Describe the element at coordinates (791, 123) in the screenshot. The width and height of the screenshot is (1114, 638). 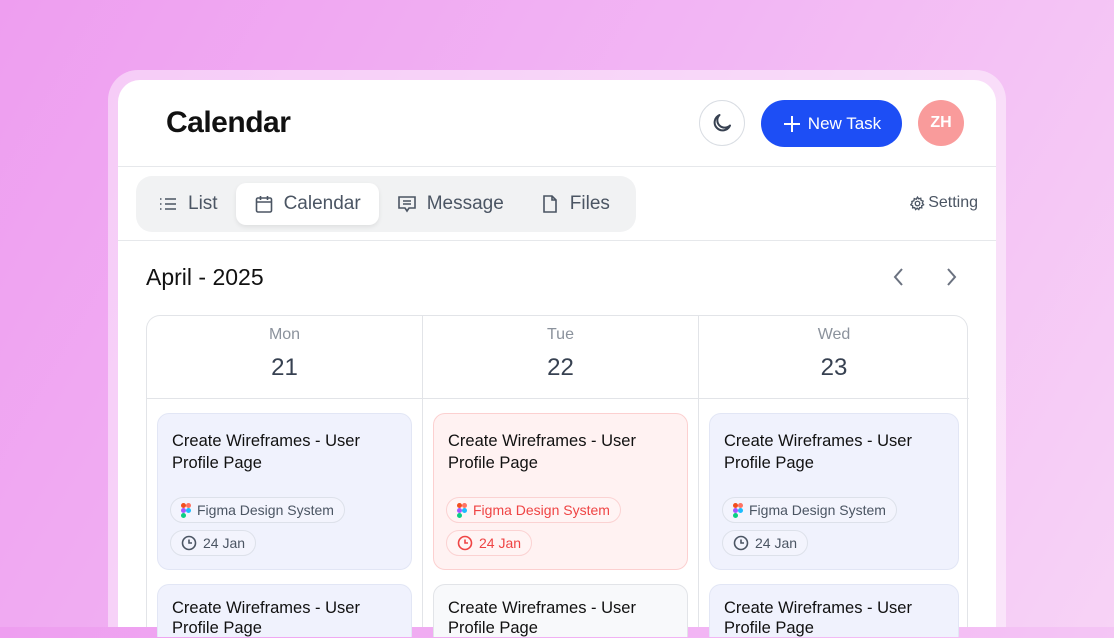
I see `plus-icon` at that location.